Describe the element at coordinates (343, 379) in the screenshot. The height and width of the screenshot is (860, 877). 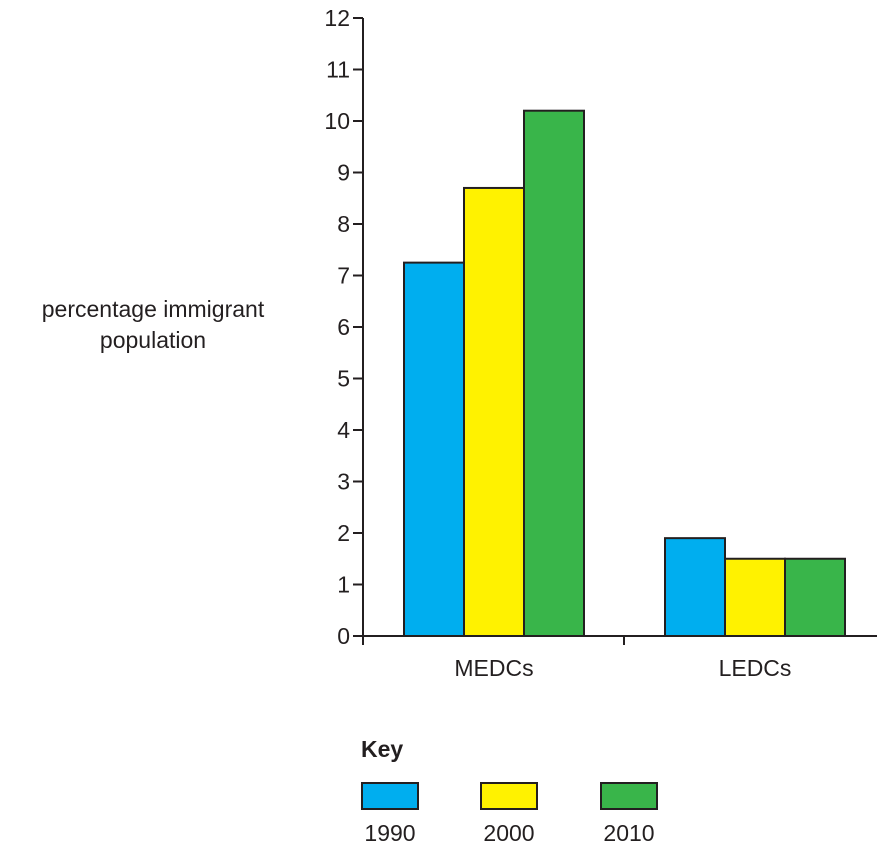
I see `y-tick-label-5: 5` at that location.